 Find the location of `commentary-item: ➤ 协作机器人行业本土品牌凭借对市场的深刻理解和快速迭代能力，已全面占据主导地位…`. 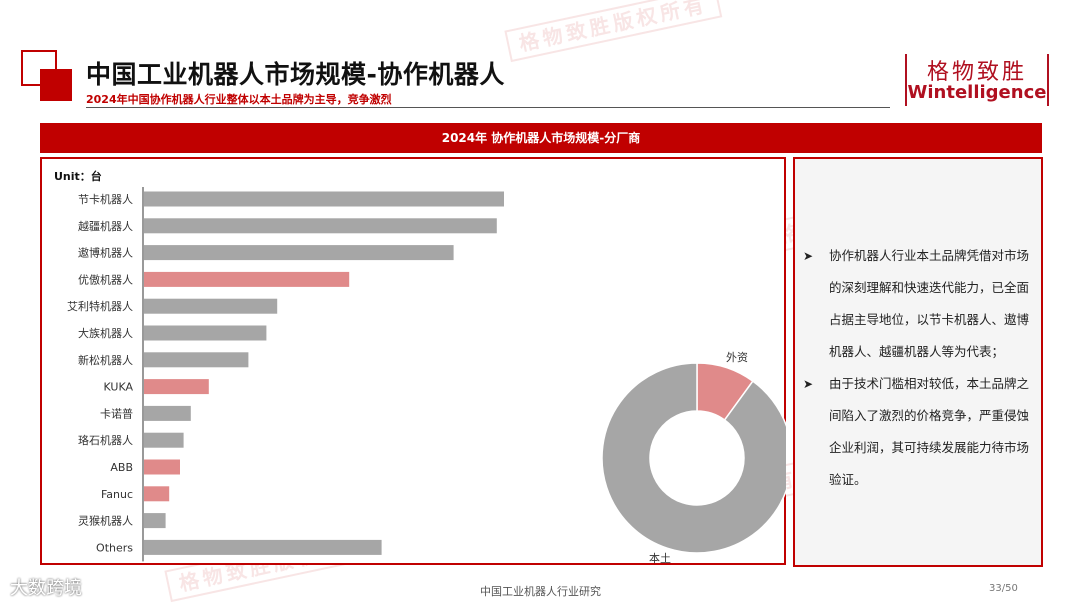

commentary-item: ➤ 协作机器人行业本土品牌凭借对市场的深刻理解和快速迭代能力，已全面占据主导地位… is located at coordinates (919, 304).